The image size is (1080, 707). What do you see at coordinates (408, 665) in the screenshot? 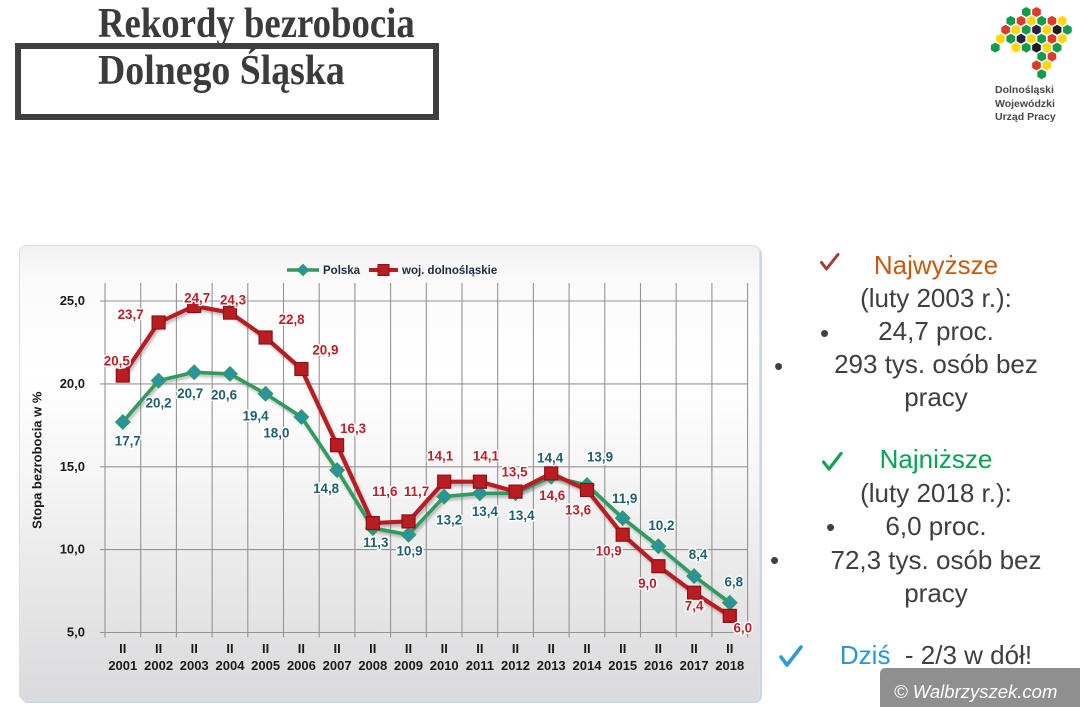
I see `svg-text: 2009` at bounding box center [408, 665].